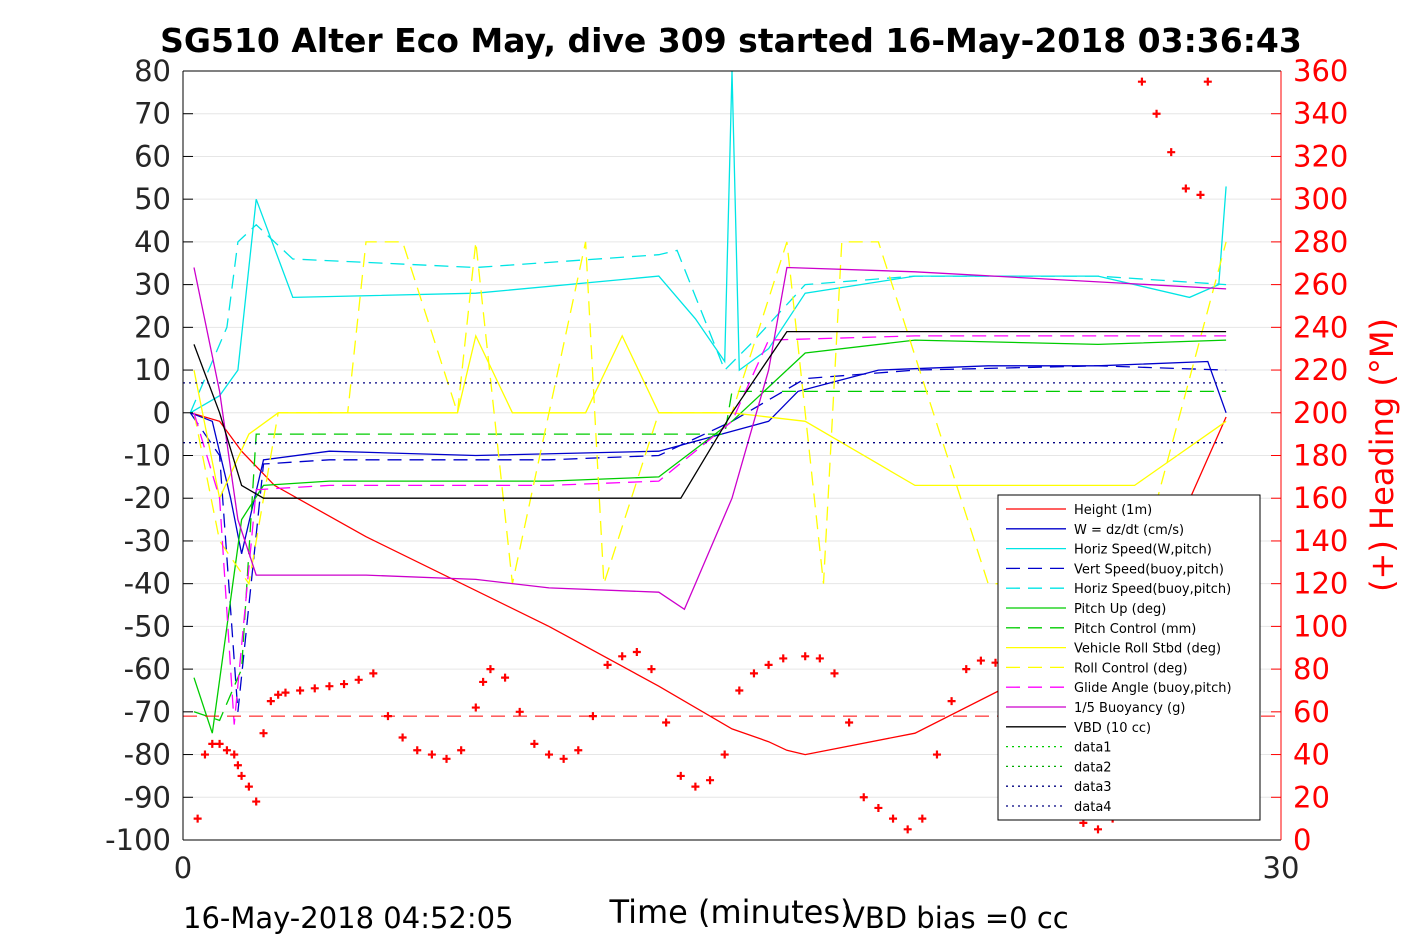 Image resolution: width=1417 pixels, height=945 pixels. Describe the element at coordinates (957, 918) in the screenshot. I see `footer-vbd-bias: VBD bias =0 cc` at that location.